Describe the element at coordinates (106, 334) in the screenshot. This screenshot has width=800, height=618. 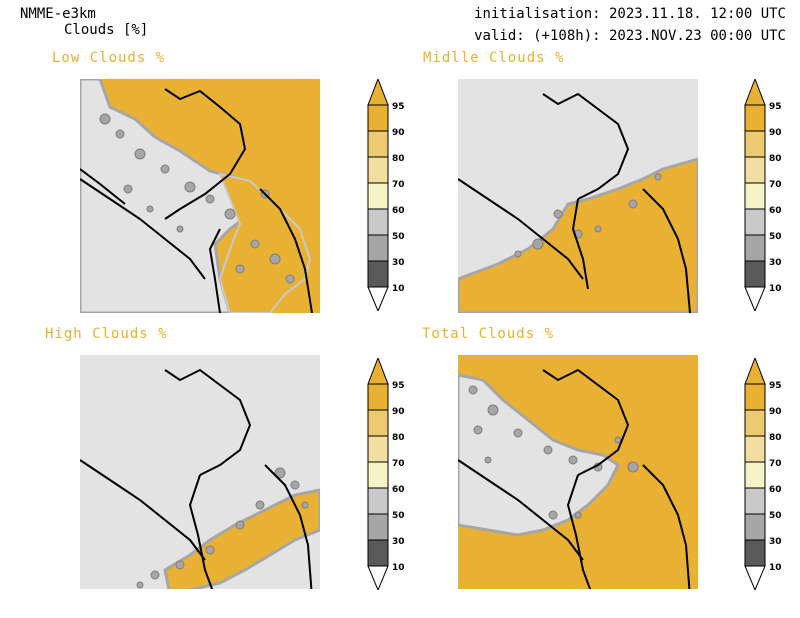
I see `panel-title-high-clouds: High Clouds %` at that location.